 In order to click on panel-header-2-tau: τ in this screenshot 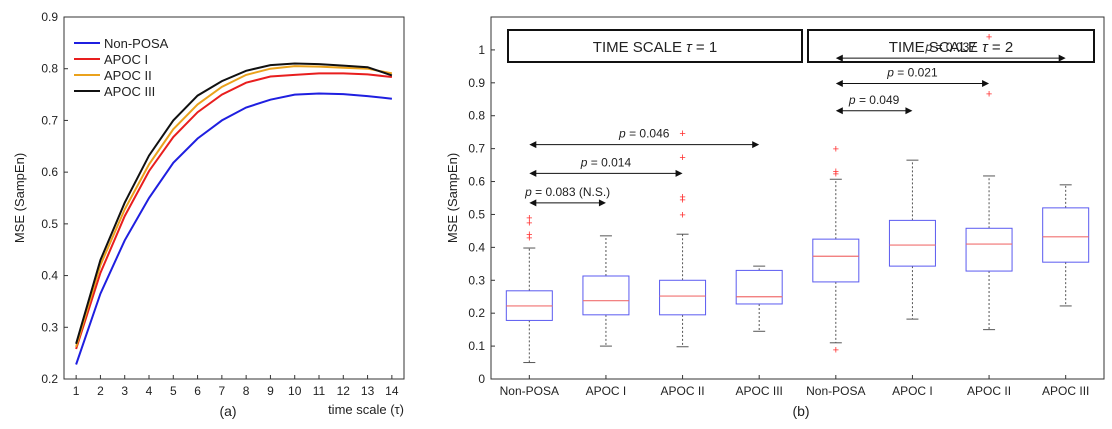, I will do `click(985, 47)`.